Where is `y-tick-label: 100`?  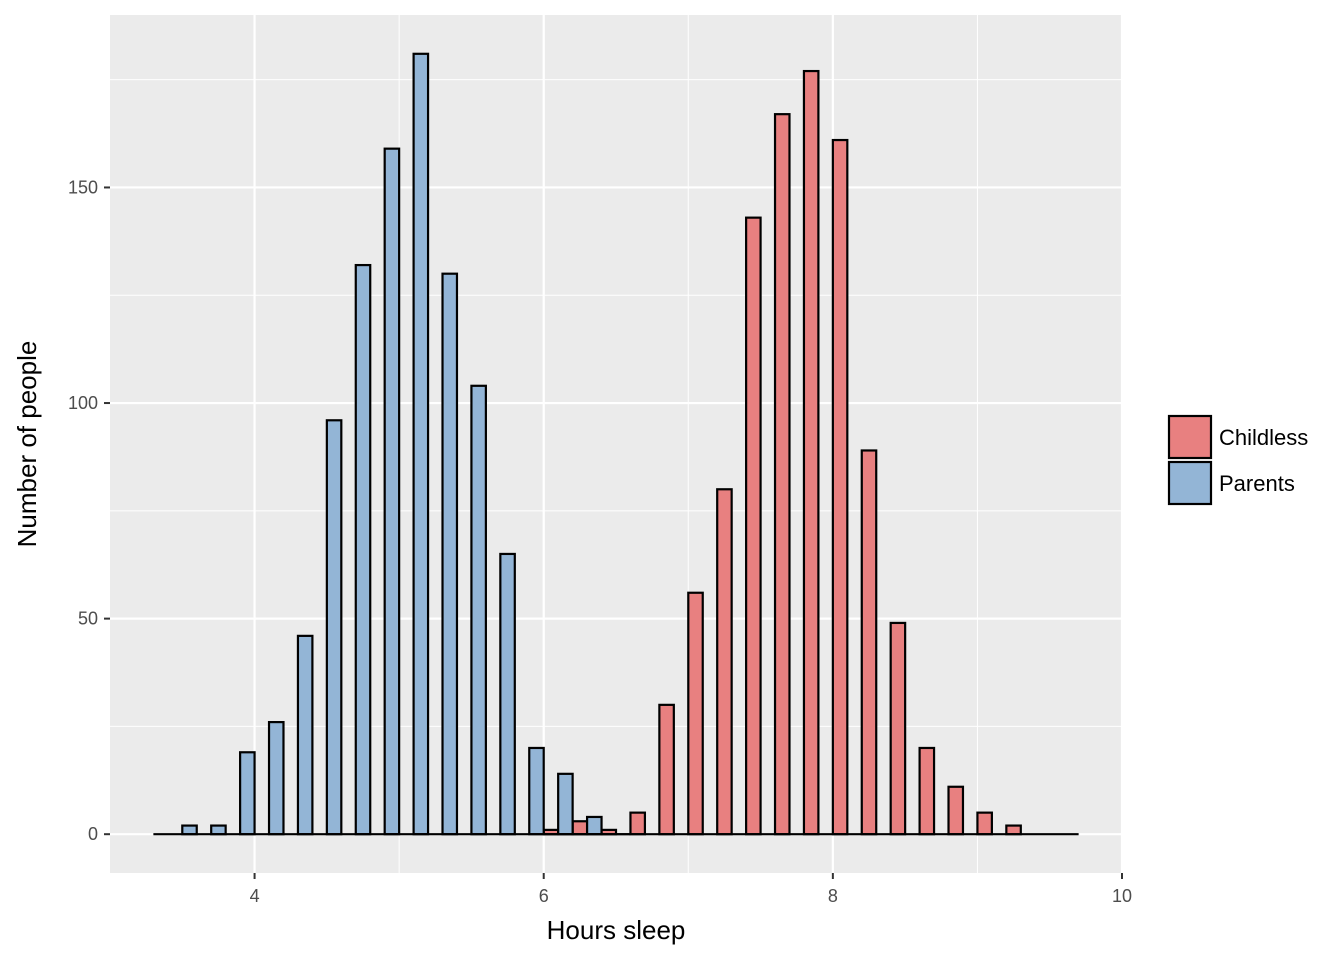 y-tick-label: 100 is located at coordinates (83, 403).